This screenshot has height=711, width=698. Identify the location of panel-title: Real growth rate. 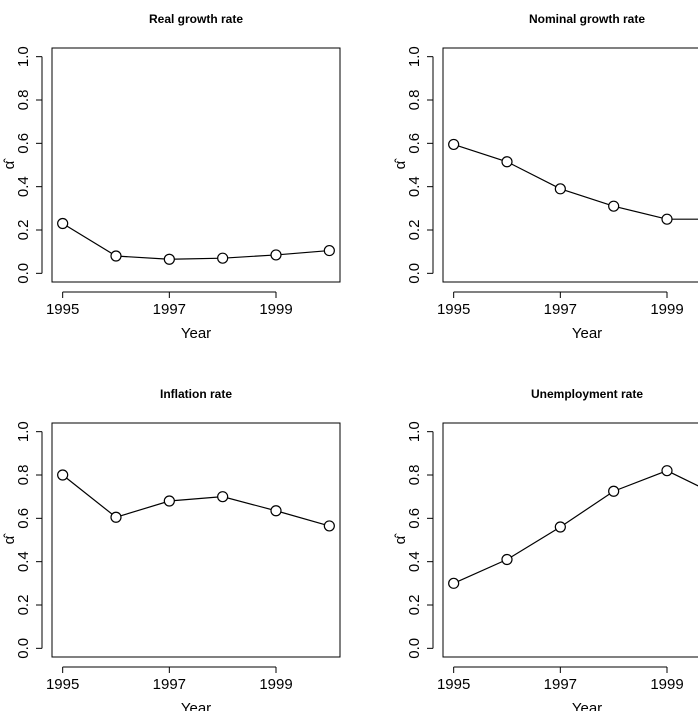
(196, 19).